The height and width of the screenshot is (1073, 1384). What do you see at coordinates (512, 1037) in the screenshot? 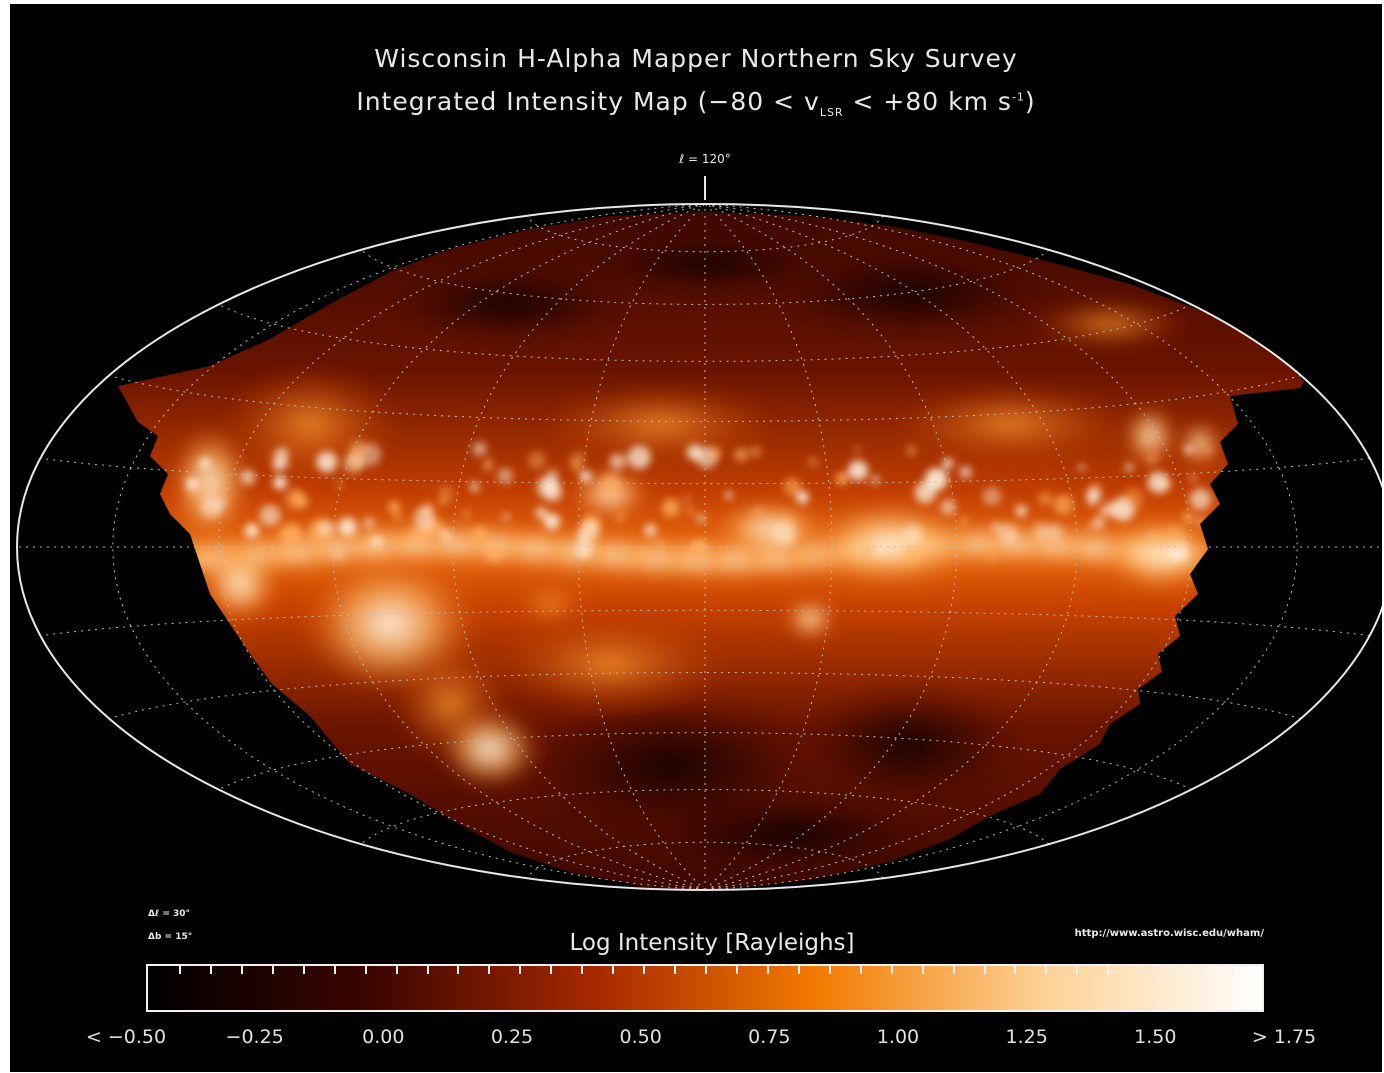
I see `colorbar-tick-label: 0.25` at bounding box center [512, 1037].